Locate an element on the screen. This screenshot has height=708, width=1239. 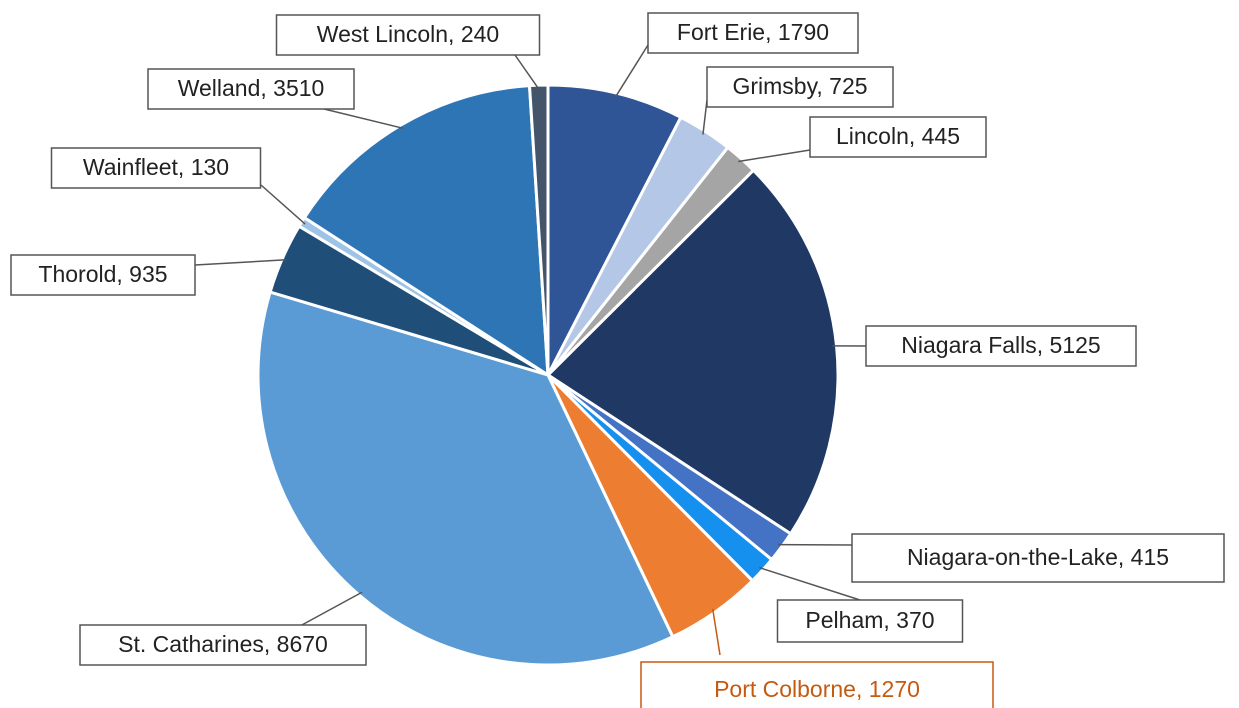
data-label: Wainfleet, 130 is located at coordinates (156, 167).